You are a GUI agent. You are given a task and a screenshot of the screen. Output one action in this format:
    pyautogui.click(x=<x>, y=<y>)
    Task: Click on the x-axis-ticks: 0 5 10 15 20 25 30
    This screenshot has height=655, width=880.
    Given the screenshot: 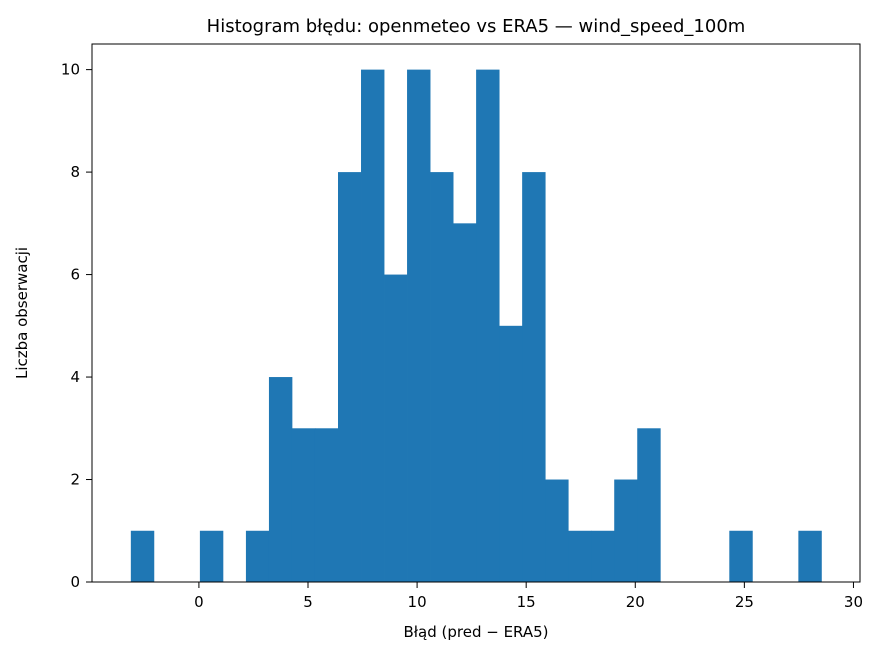 What is the action you would take?
    pyautogui.click(x=528, y=596)
    